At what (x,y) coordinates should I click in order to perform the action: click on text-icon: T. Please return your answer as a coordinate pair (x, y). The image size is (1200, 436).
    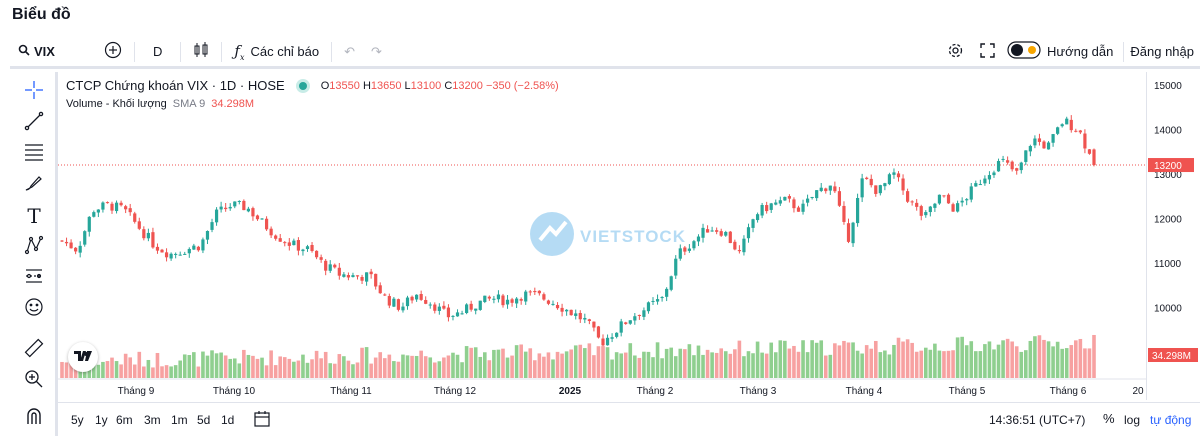
    Looking at the image, I should click on (34, 216).